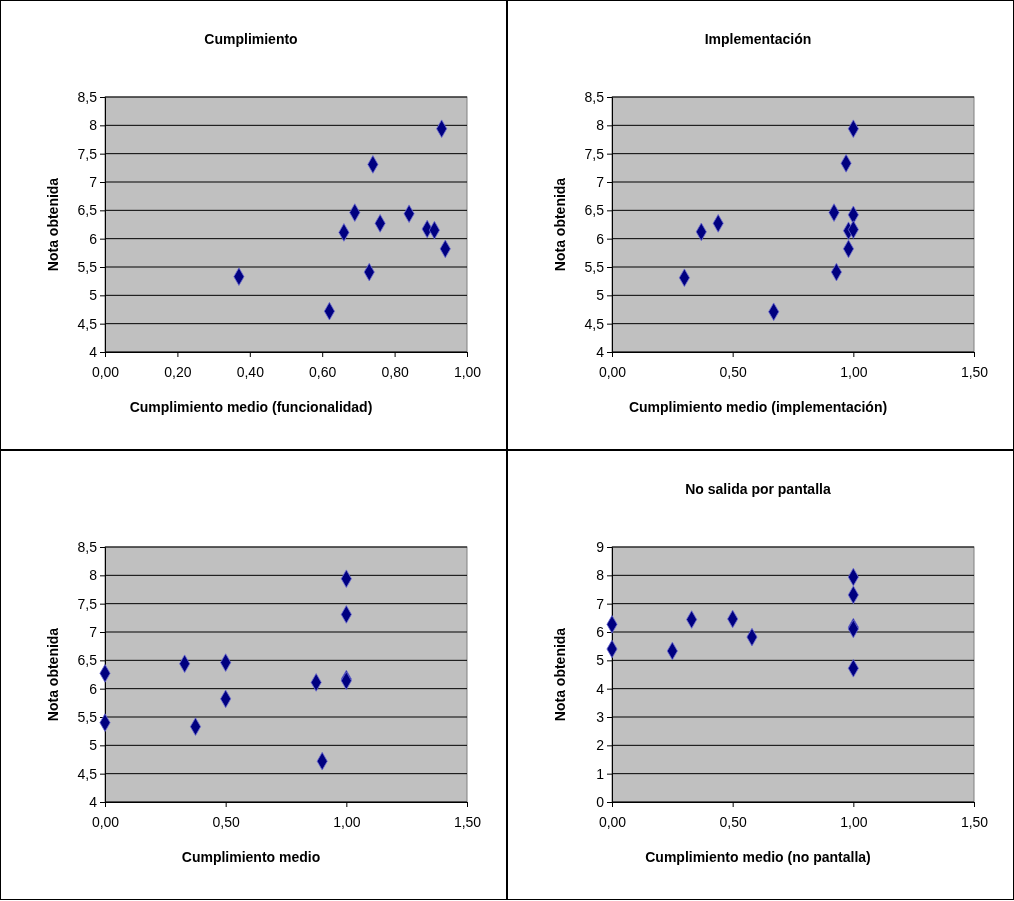 The image size is (1014, 901). Describe the element at coordinates (251, 857) in the screenshot. I see `x-axis-title: Cumplimiento medio` at that location.